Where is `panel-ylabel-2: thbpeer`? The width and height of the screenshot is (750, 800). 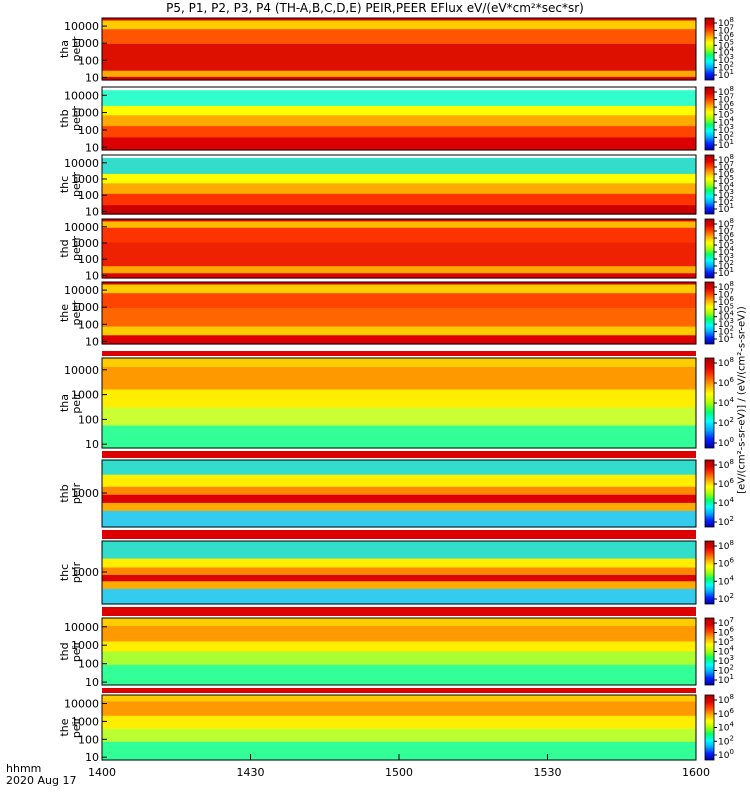
panel-ylabel-2: thbpeer is located at coordinates (70, 119).